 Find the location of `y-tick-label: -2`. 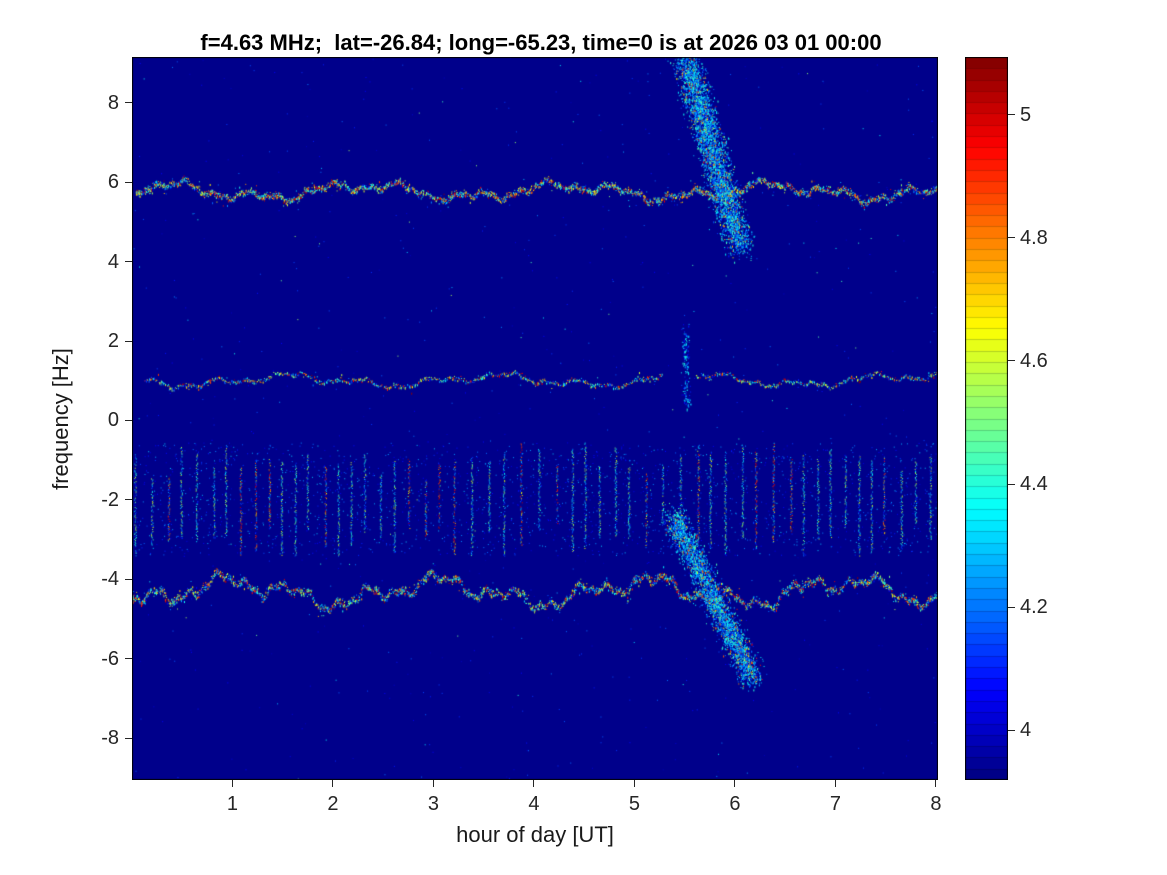

y-tick-label: -2 is located at coordinates (110, 499).